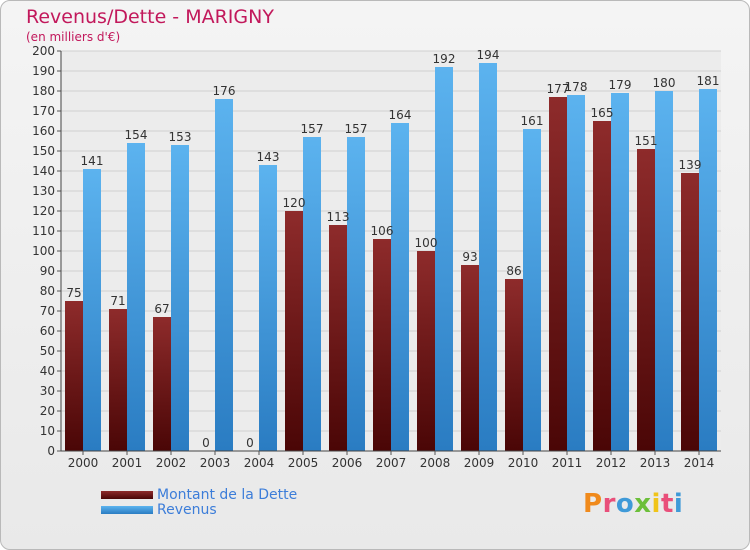  I want to click on y-tick-label: 160, so click(43, 131).